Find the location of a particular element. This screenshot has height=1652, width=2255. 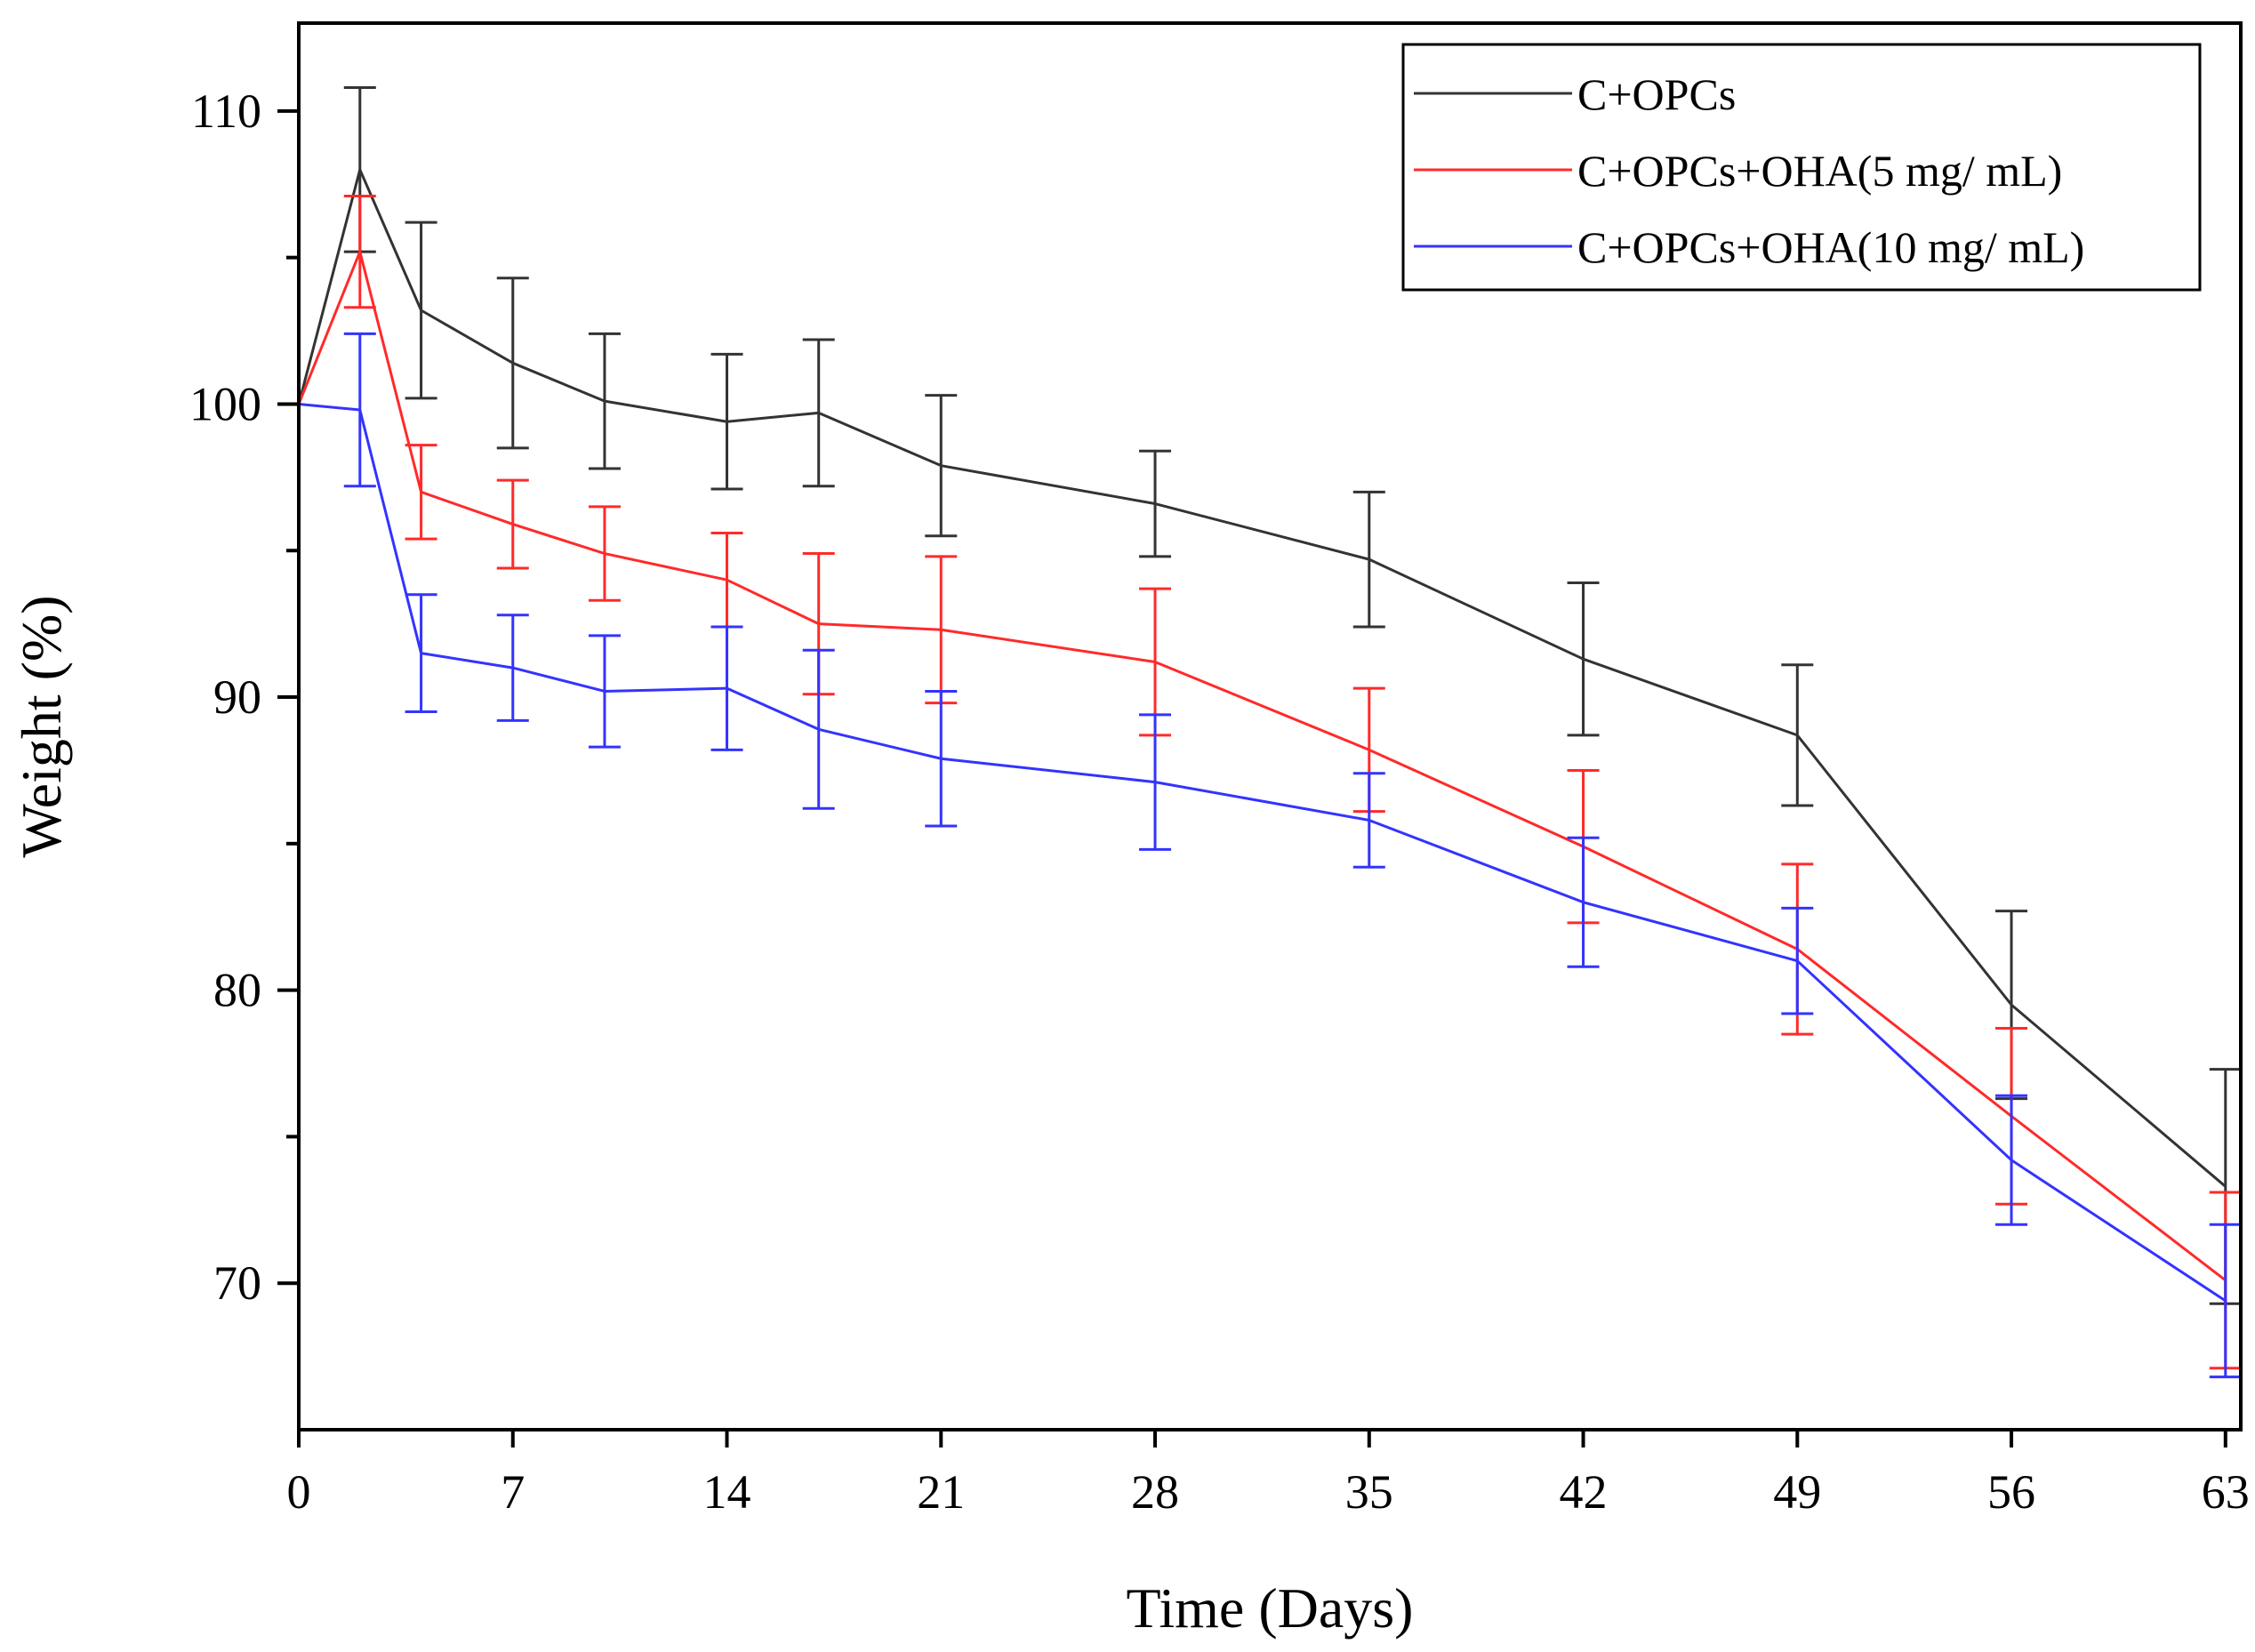

legend-item-3: C+OPCs+OHA(10 mg/ mL) is located at coordinates (1749, 247).